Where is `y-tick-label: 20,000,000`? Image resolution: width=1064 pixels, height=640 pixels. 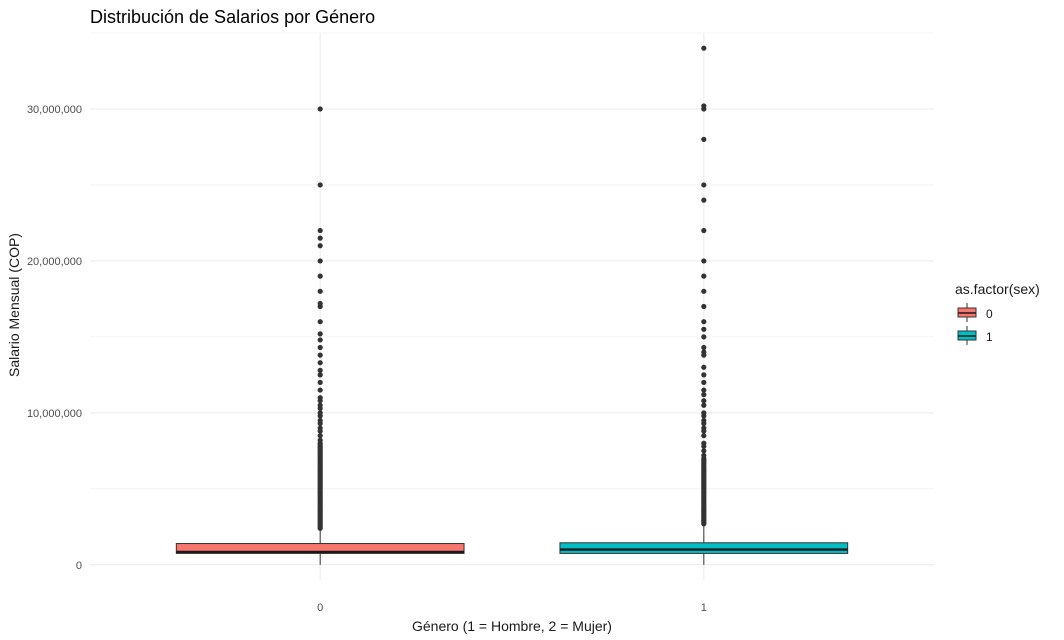 y-tick-label: 20,000,000 is located at coordinates (54, 262).